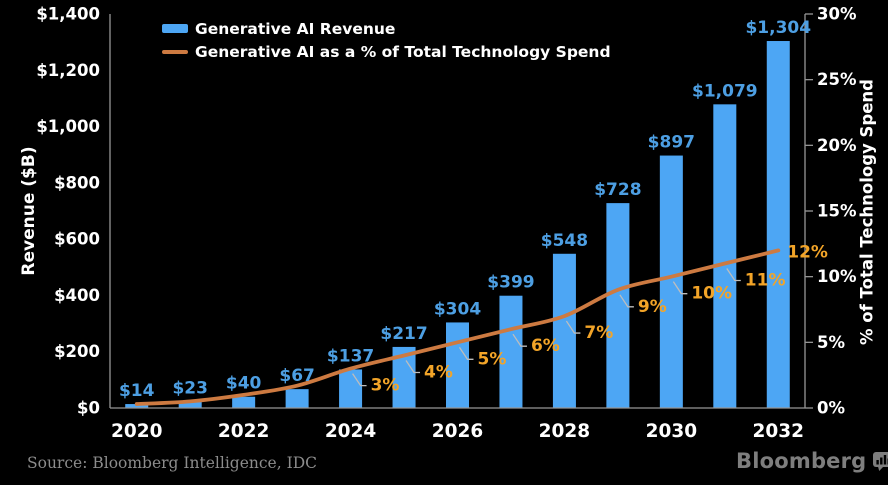 The height and width of the screenshot is (485, 888). What do you see at coordinates (778, 28) in the screenshot?
I see `bar-value-label: $1,304` at bounding box center [778, 28].